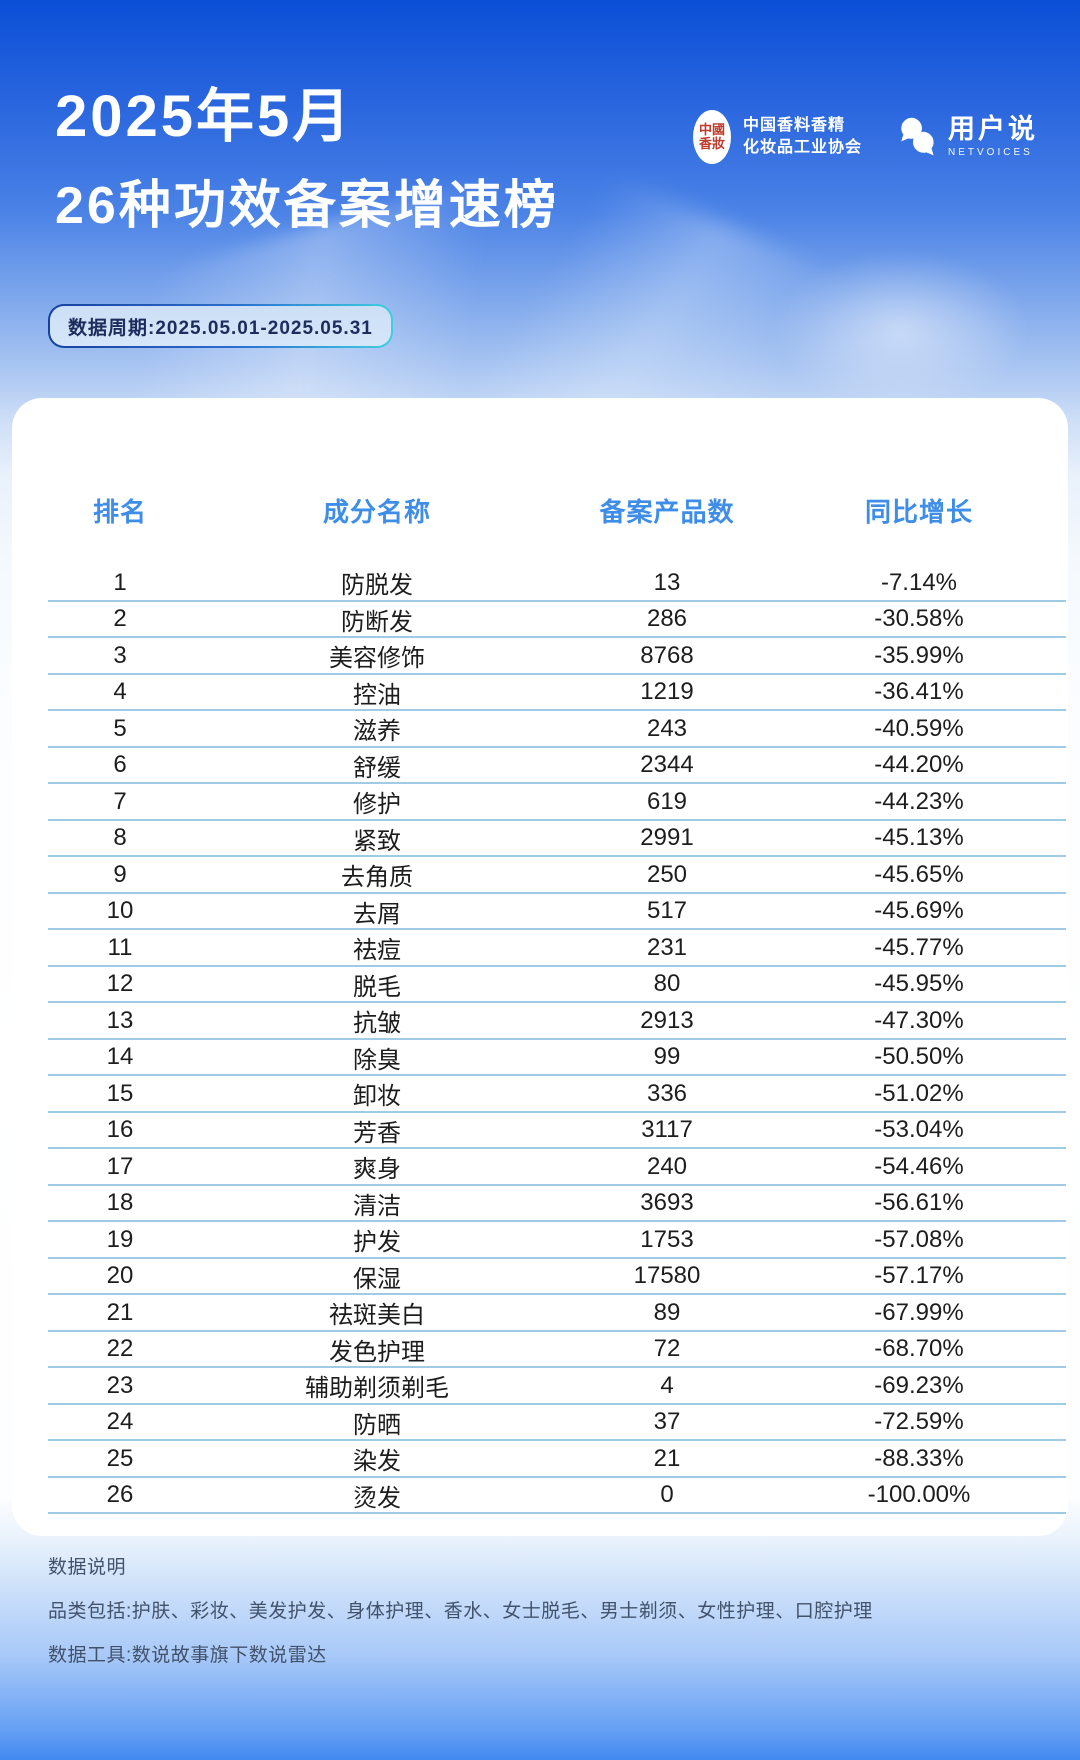  Describe the element at coordinates (120, 618) in the screenshot. I see `cell-rank: 2` at that location.